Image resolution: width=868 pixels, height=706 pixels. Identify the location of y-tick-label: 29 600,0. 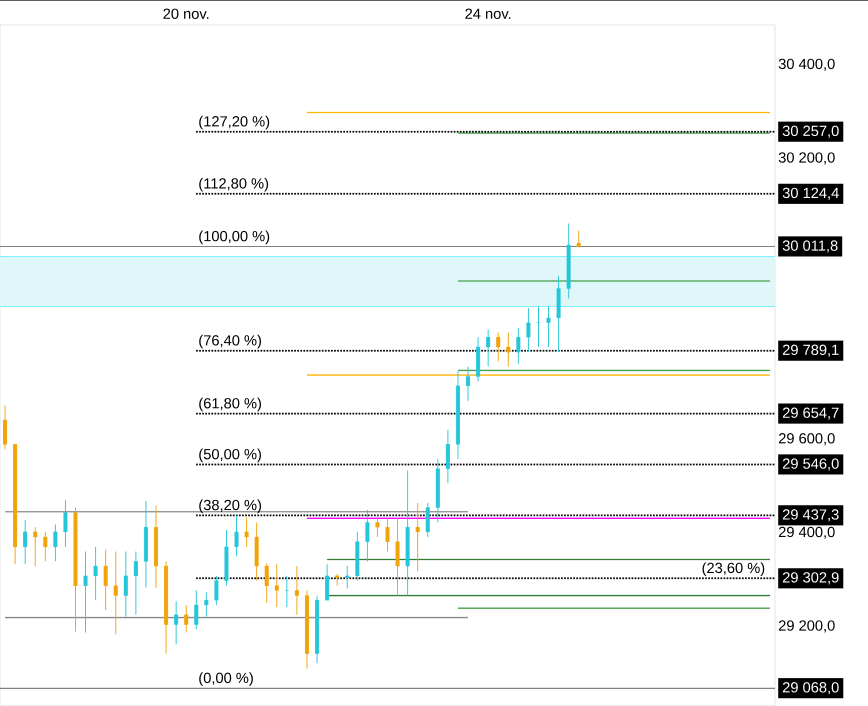
(806, 439).